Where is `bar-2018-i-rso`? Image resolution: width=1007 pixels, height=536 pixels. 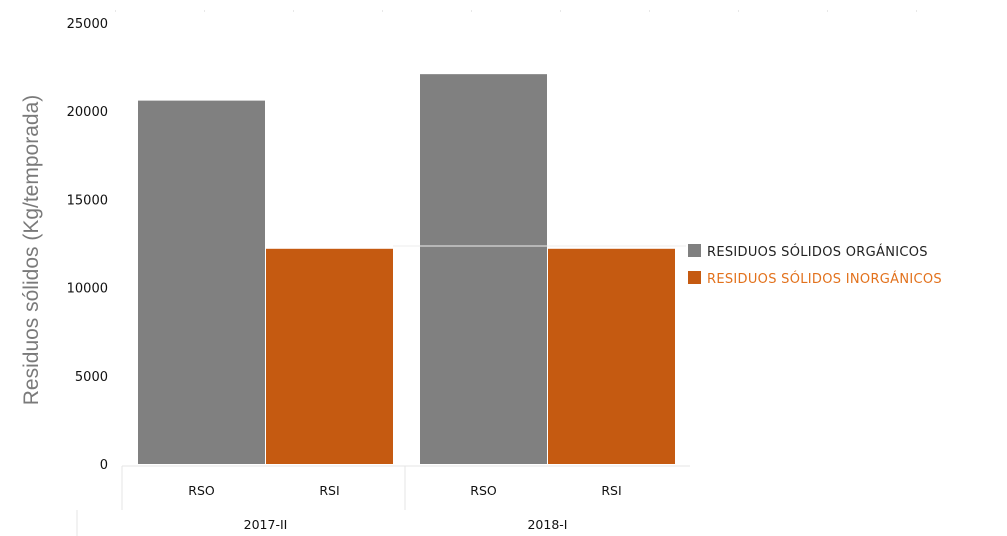 bar-2018-i-rso is located at coordinates (483, 269).